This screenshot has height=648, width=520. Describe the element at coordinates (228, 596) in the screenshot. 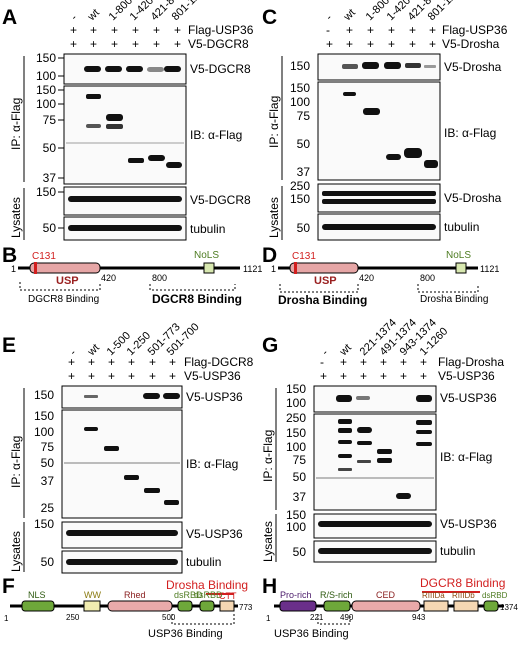

I see `ctt-label: CTT` at that location.